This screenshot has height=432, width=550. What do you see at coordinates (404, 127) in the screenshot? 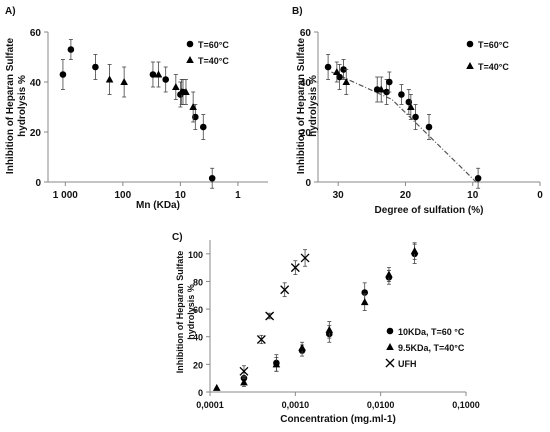
I see `trendline` at bounding box center [404, 127].